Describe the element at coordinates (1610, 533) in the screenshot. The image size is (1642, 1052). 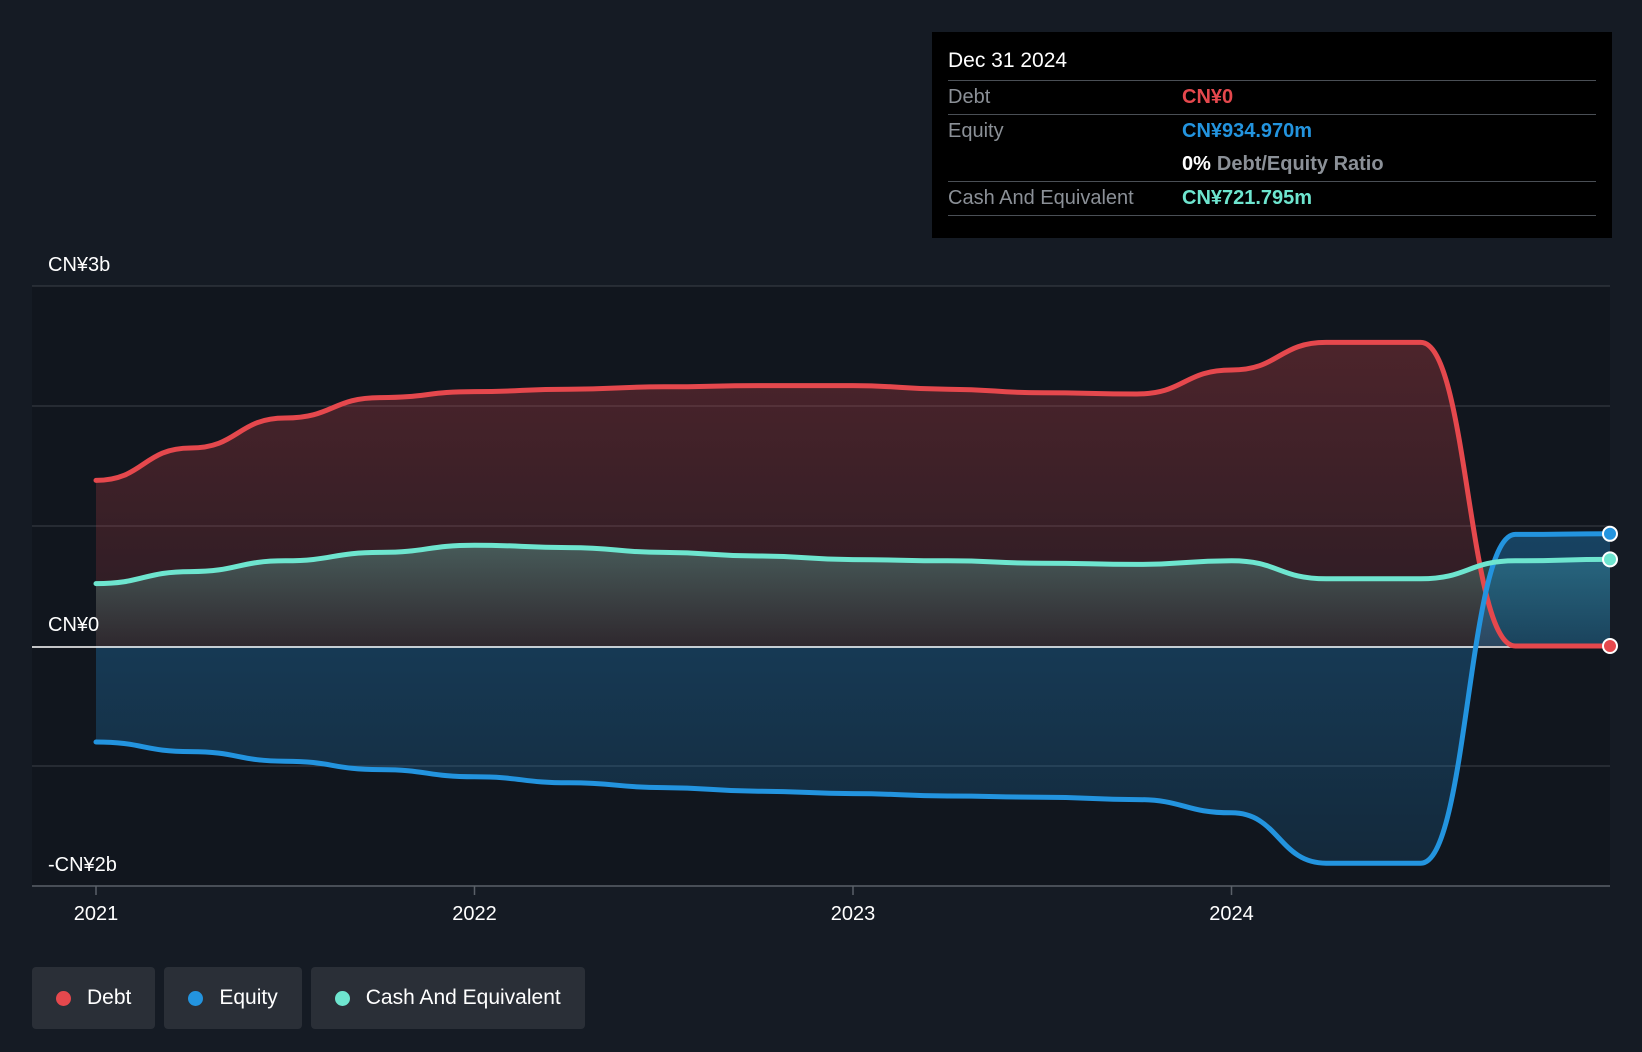
I see `marker-equity` at that location.